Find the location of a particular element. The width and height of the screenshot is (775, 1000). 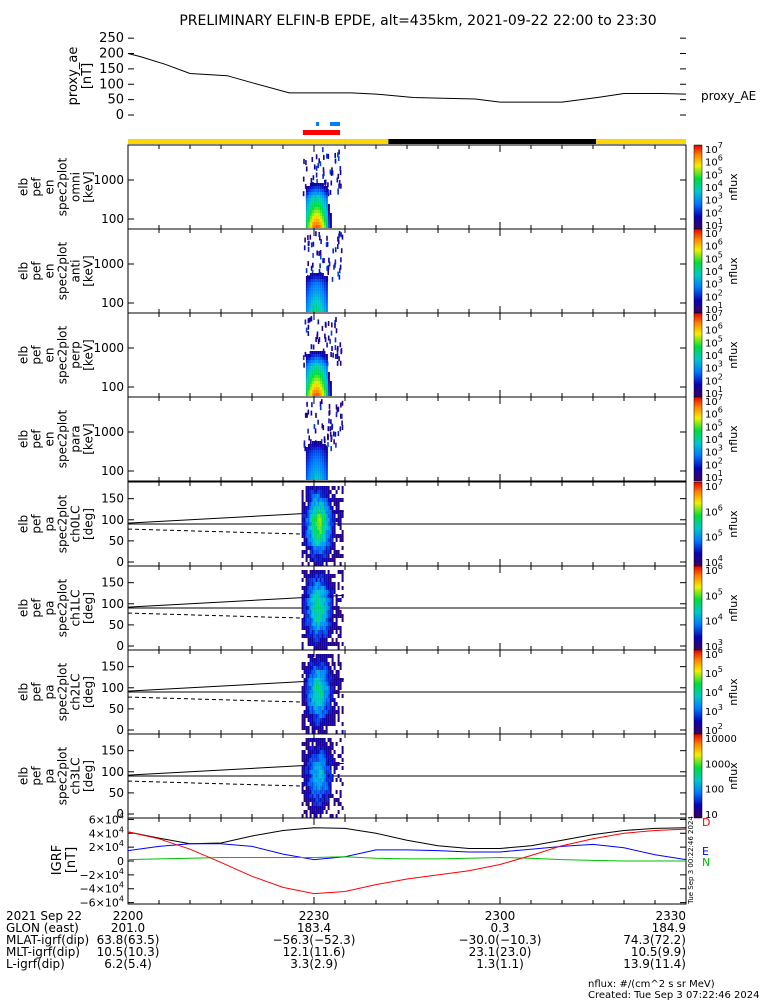

time-table-row-label: 2021 Sep 22 is located at coordinates (44, 916).